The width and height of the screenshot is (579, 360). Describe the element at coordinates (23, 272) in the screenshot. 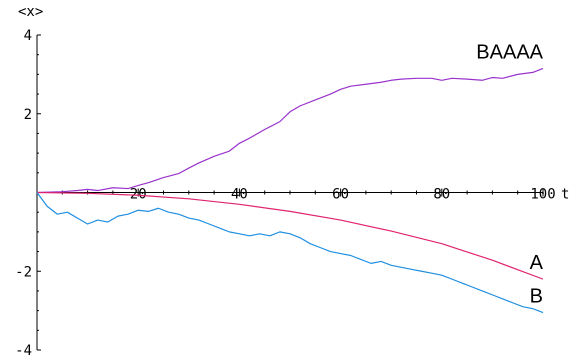

I see `y-tick-label: -2` at that location.